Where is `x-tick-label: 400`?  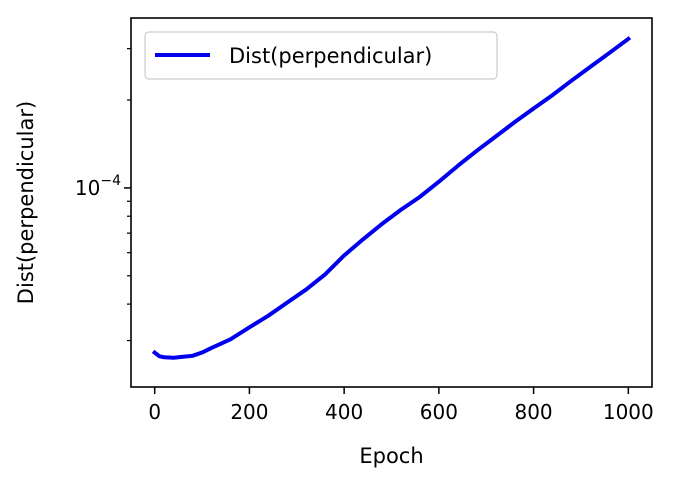 x-tick-label: 400 is located at coordinates (344, 412).